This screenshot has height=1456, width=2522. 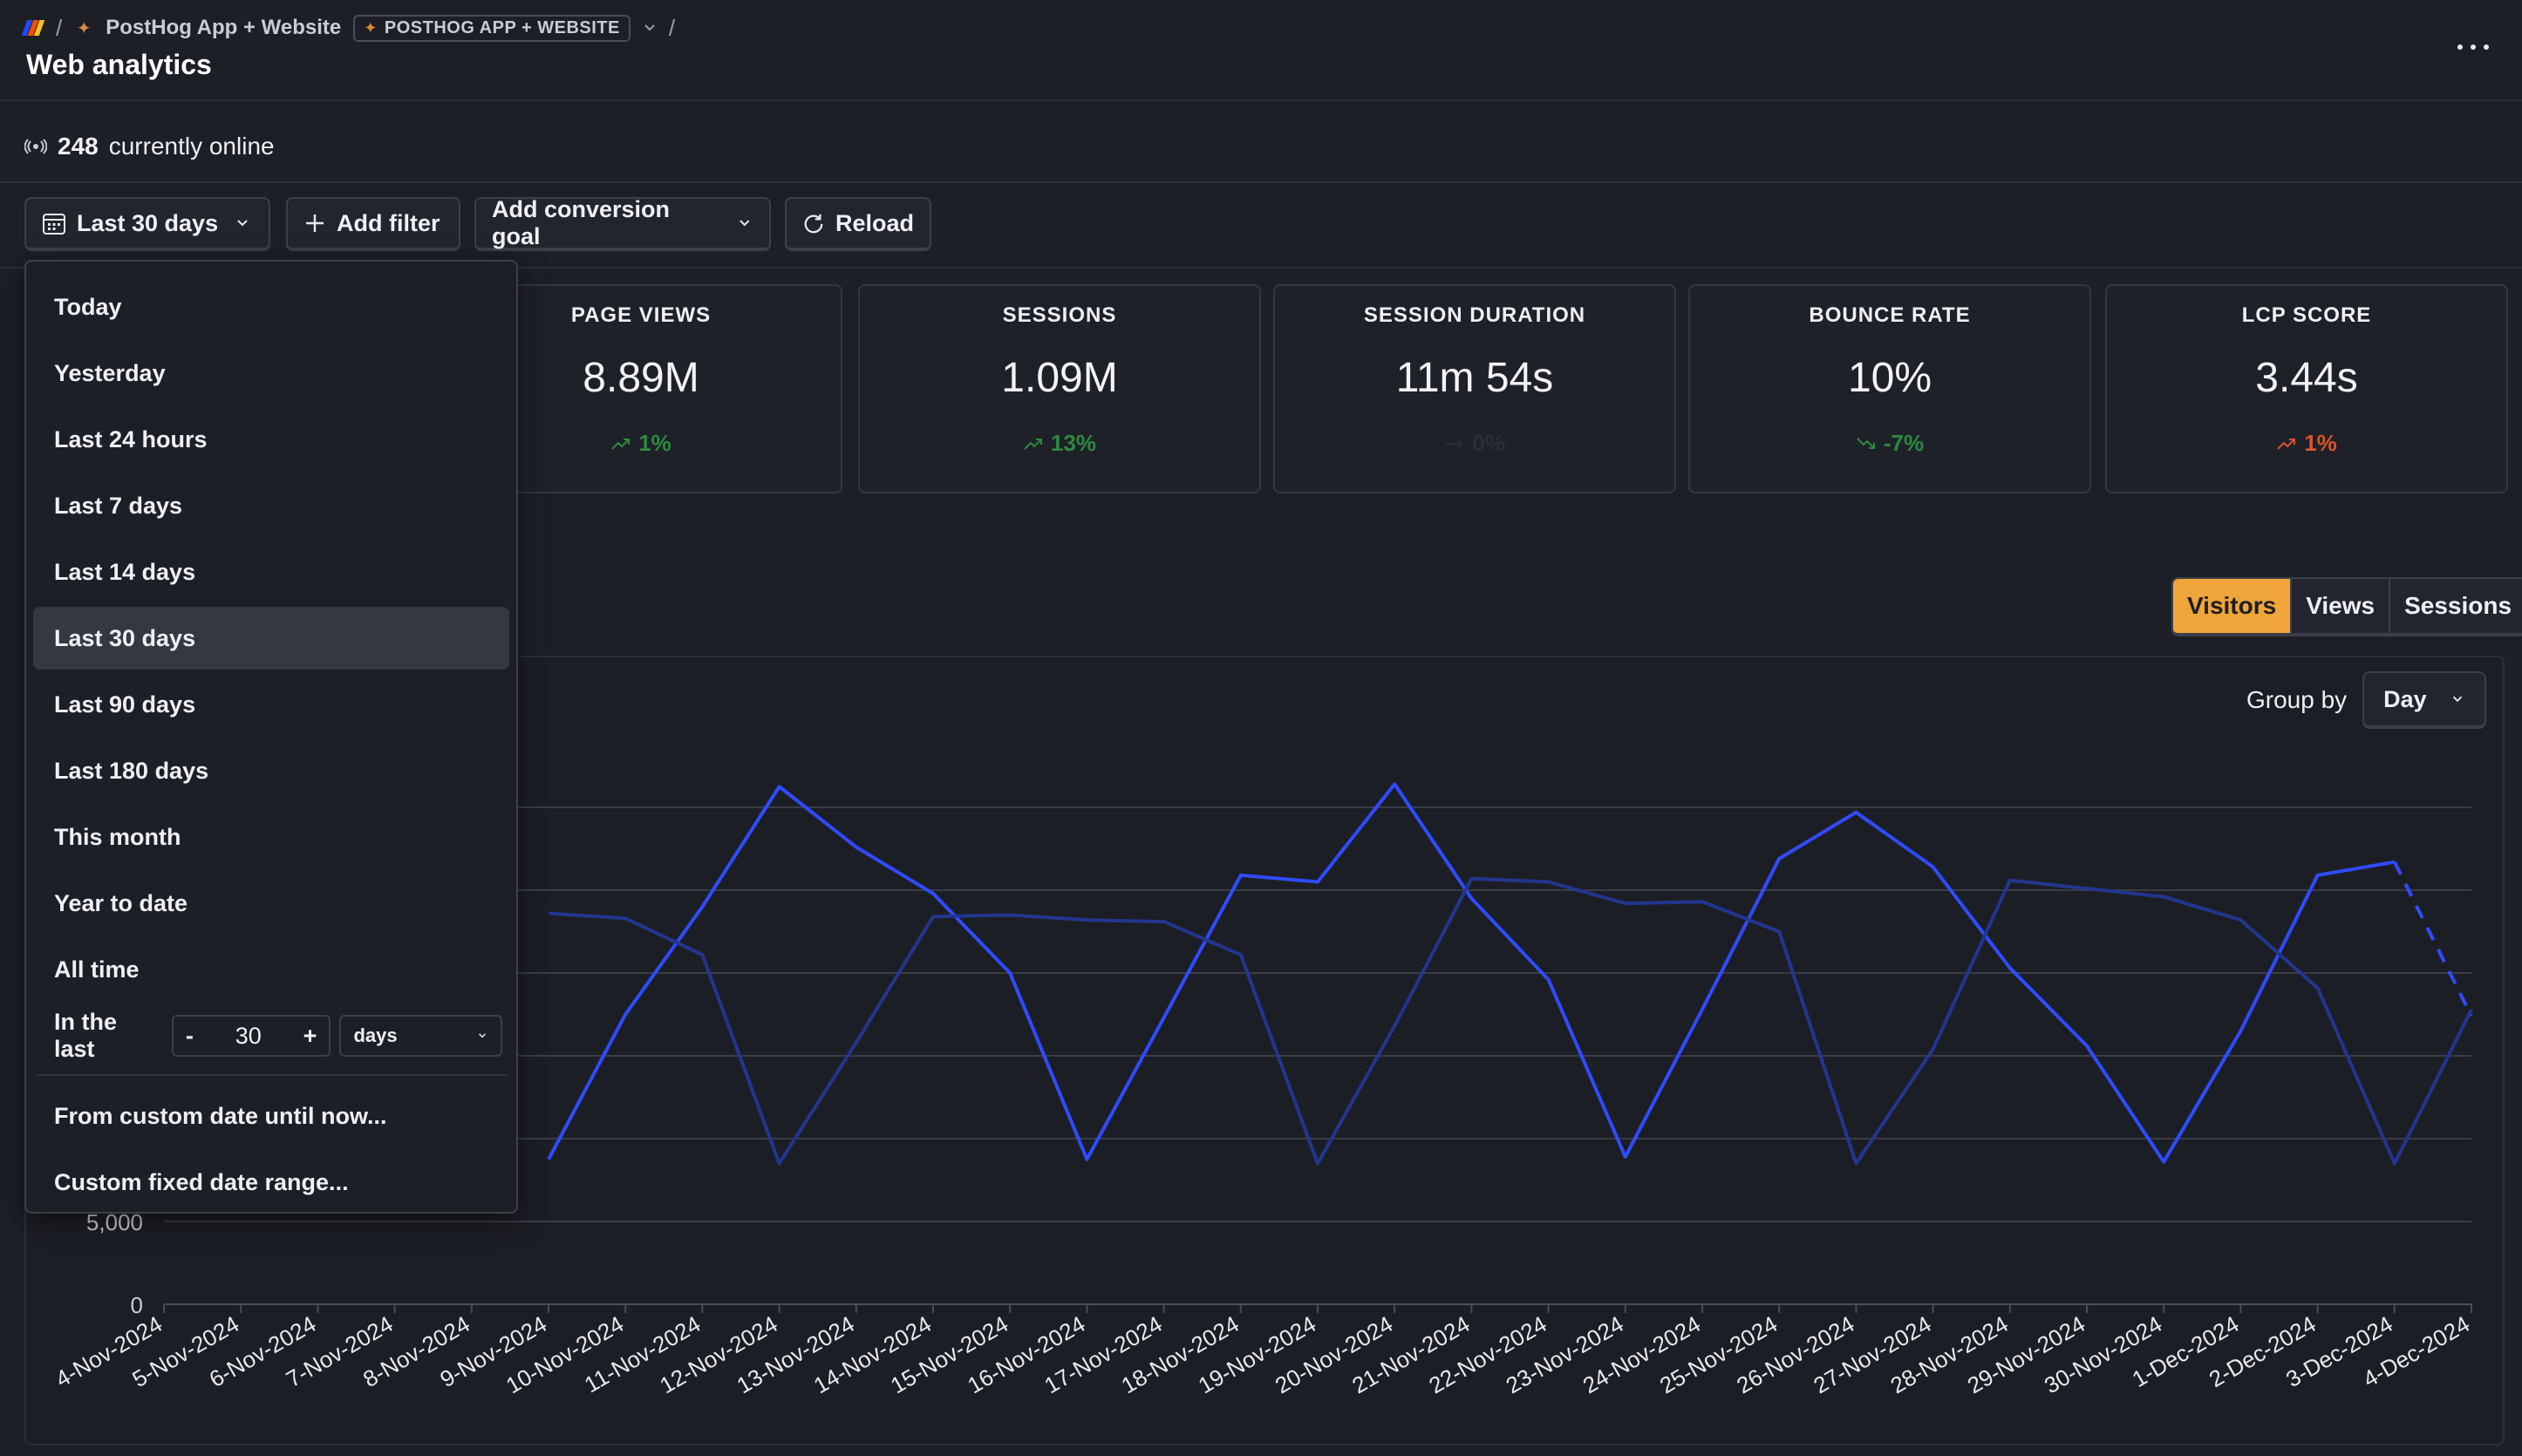 I want to click on environment-badge: ✦ POSTHOG APP + WEBSITE, so click(x=491, y=28).